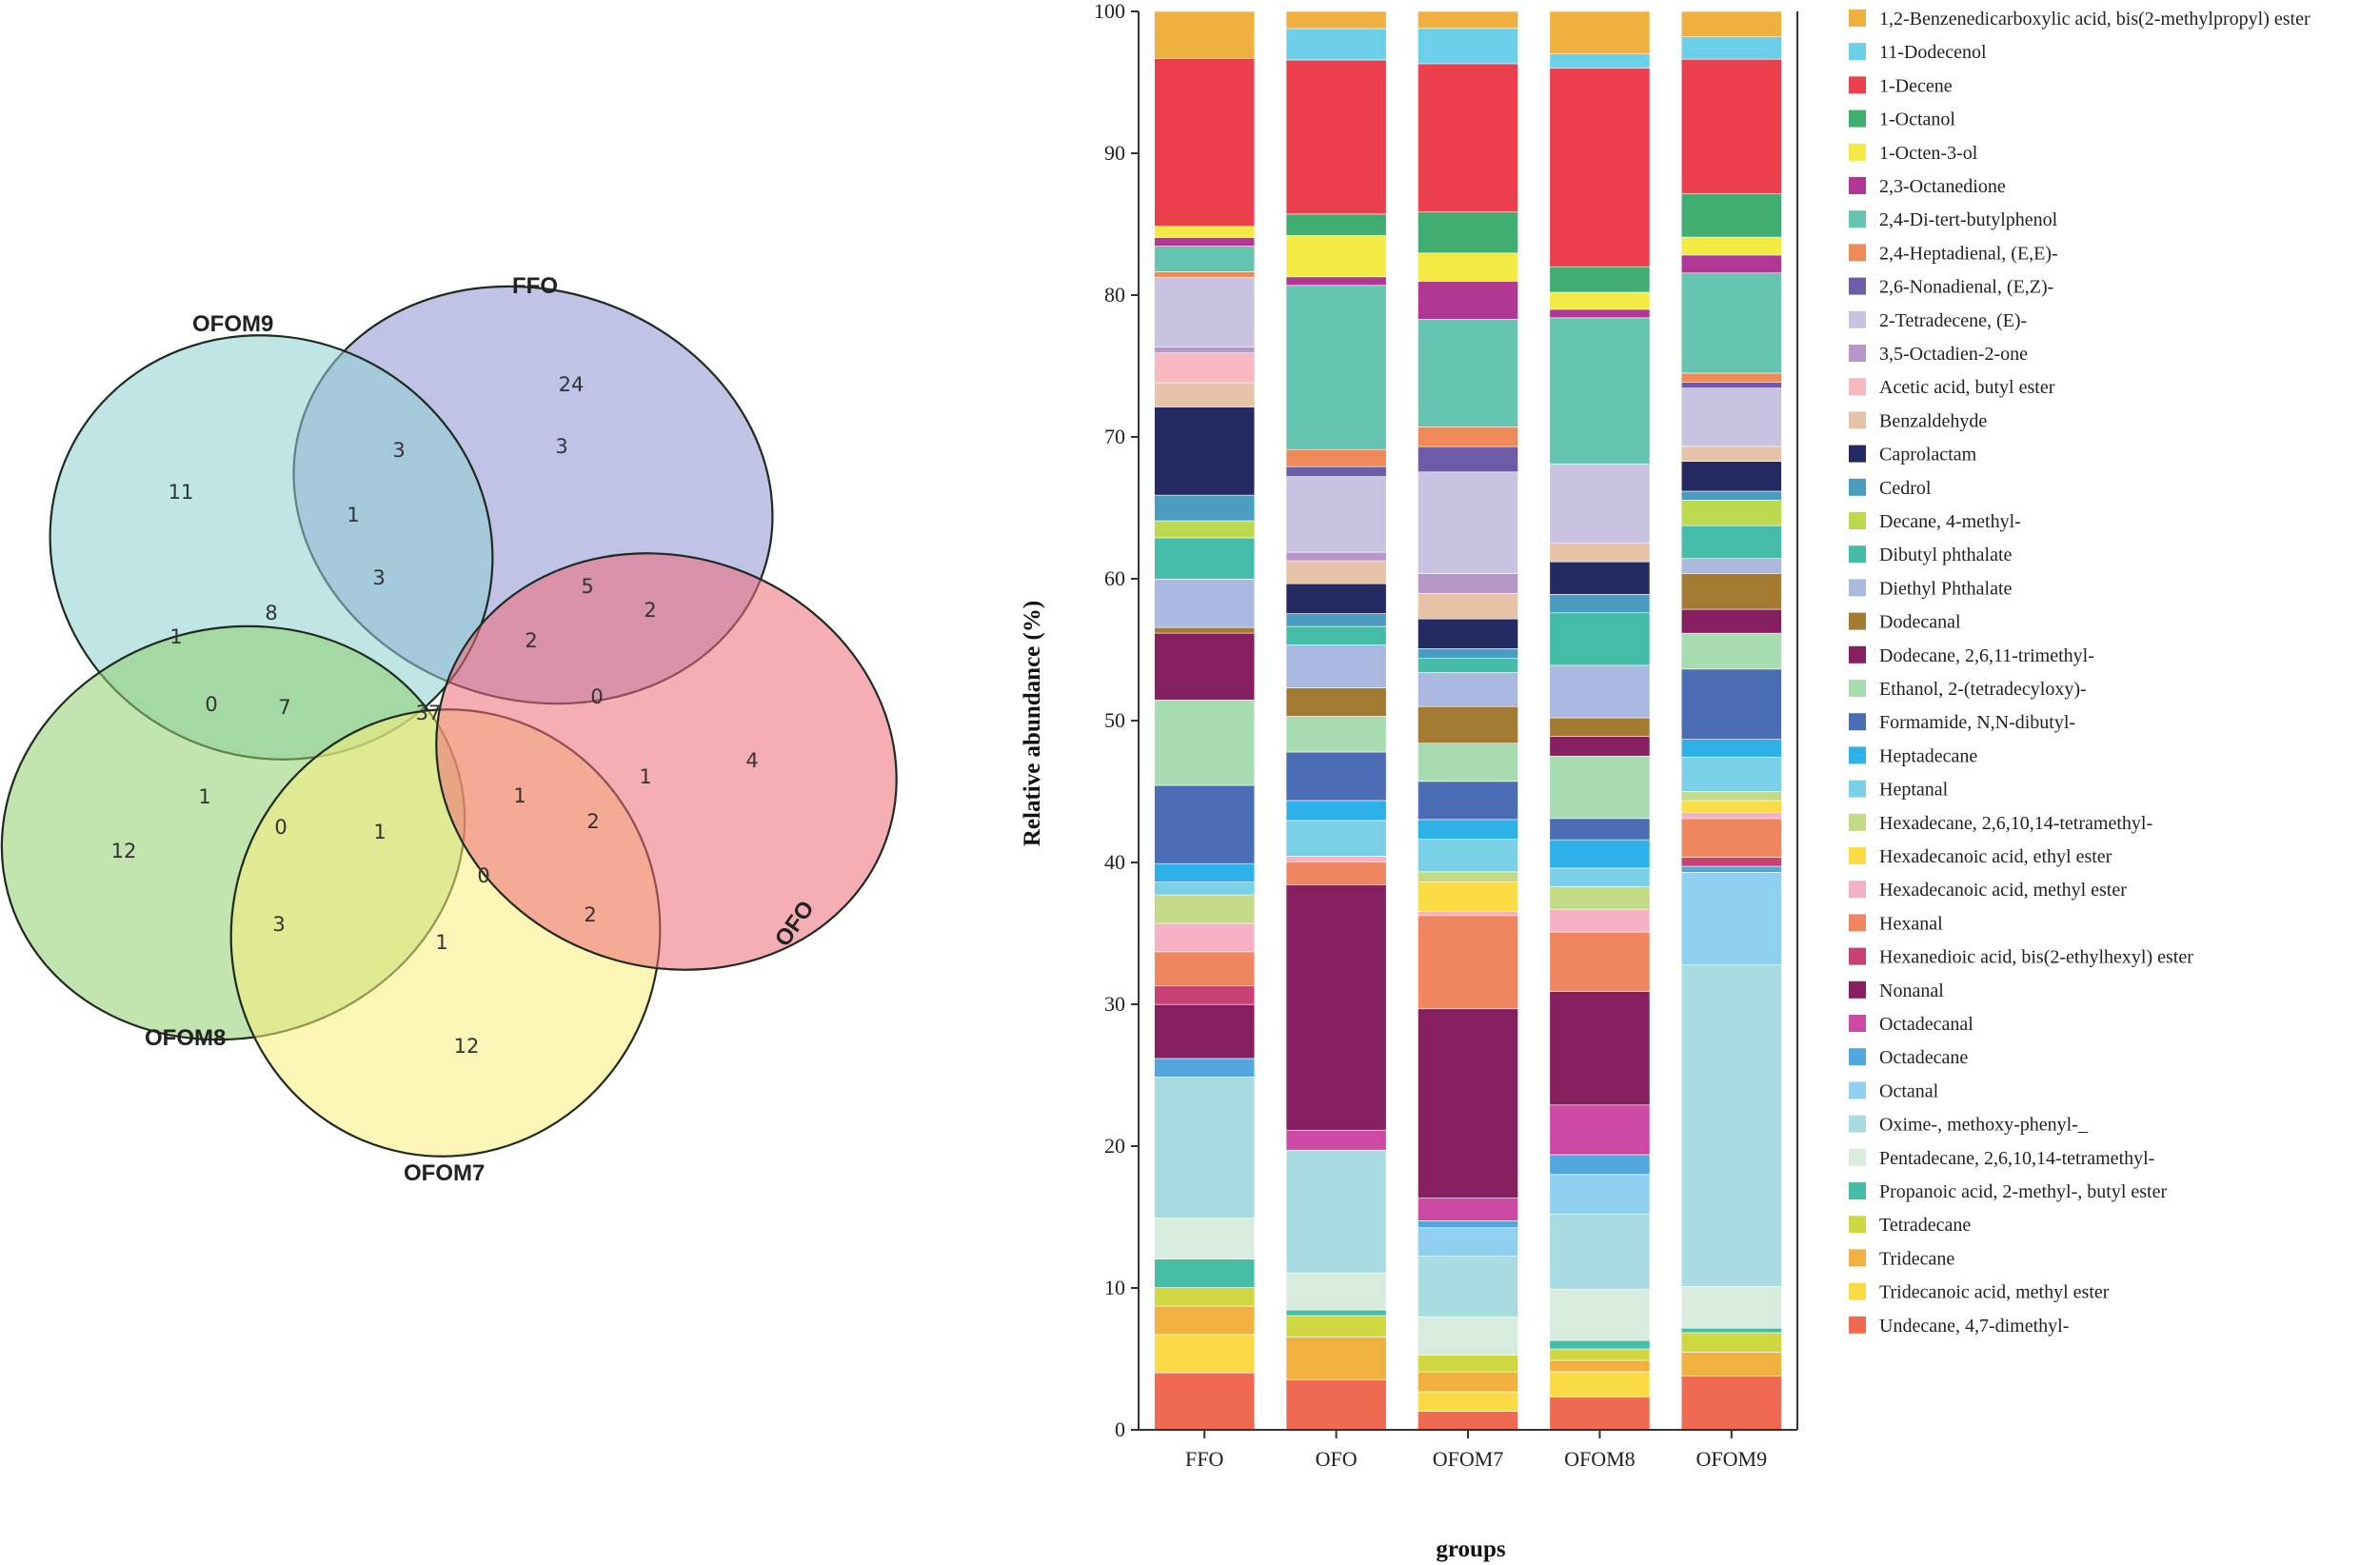 The image size is (2380, 1565). I want to click on legend-item: Octadecane, so click(1908, 1057).